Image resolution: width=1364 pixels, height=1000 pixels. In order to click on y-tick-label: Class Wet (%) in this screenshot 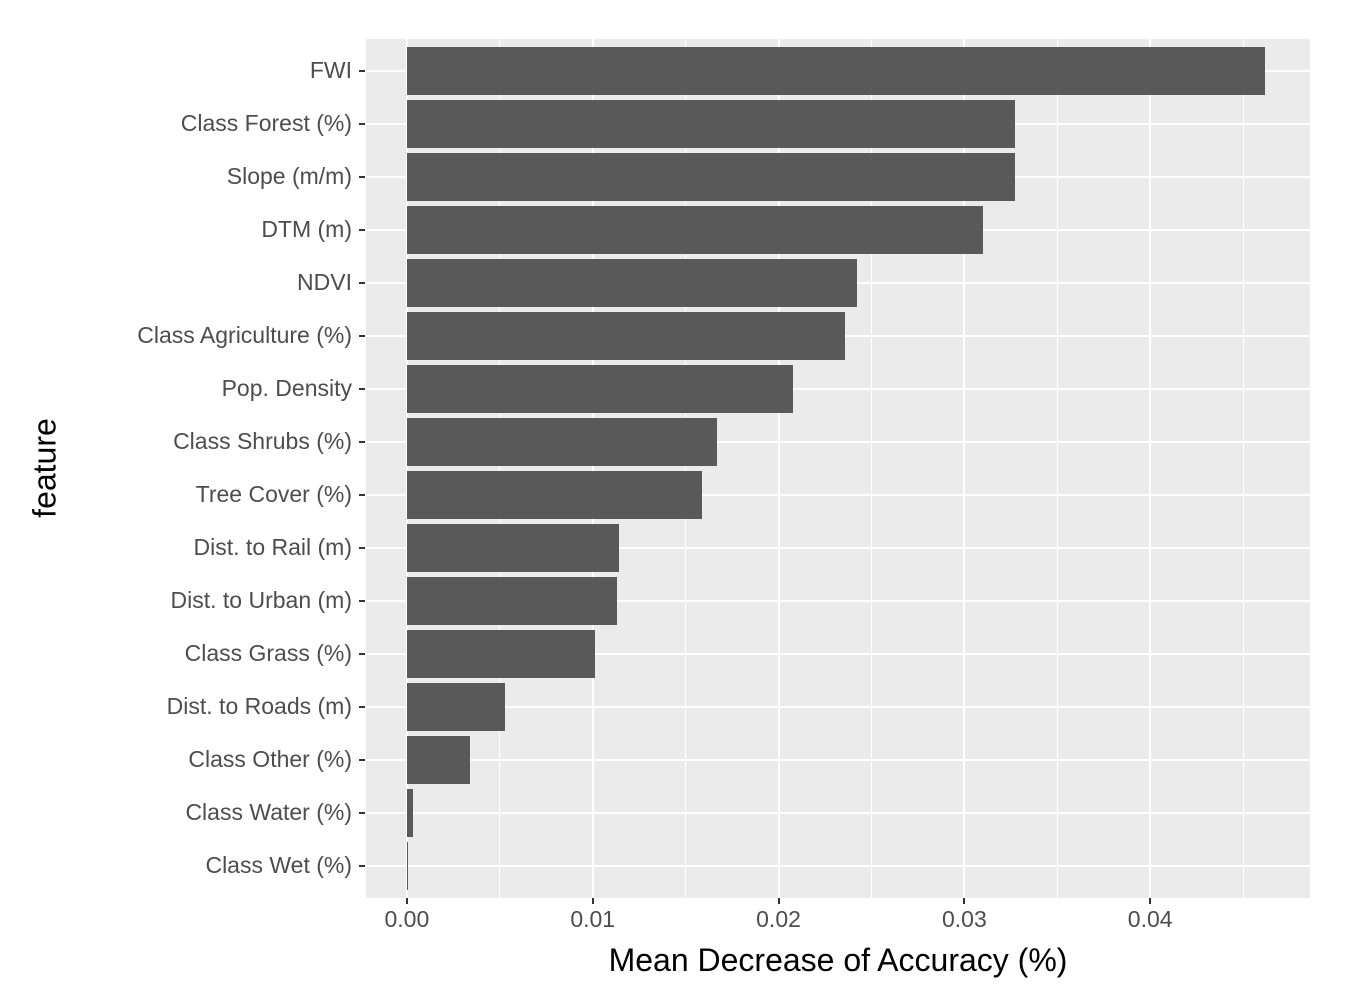, I will do `click(278, 865)`.